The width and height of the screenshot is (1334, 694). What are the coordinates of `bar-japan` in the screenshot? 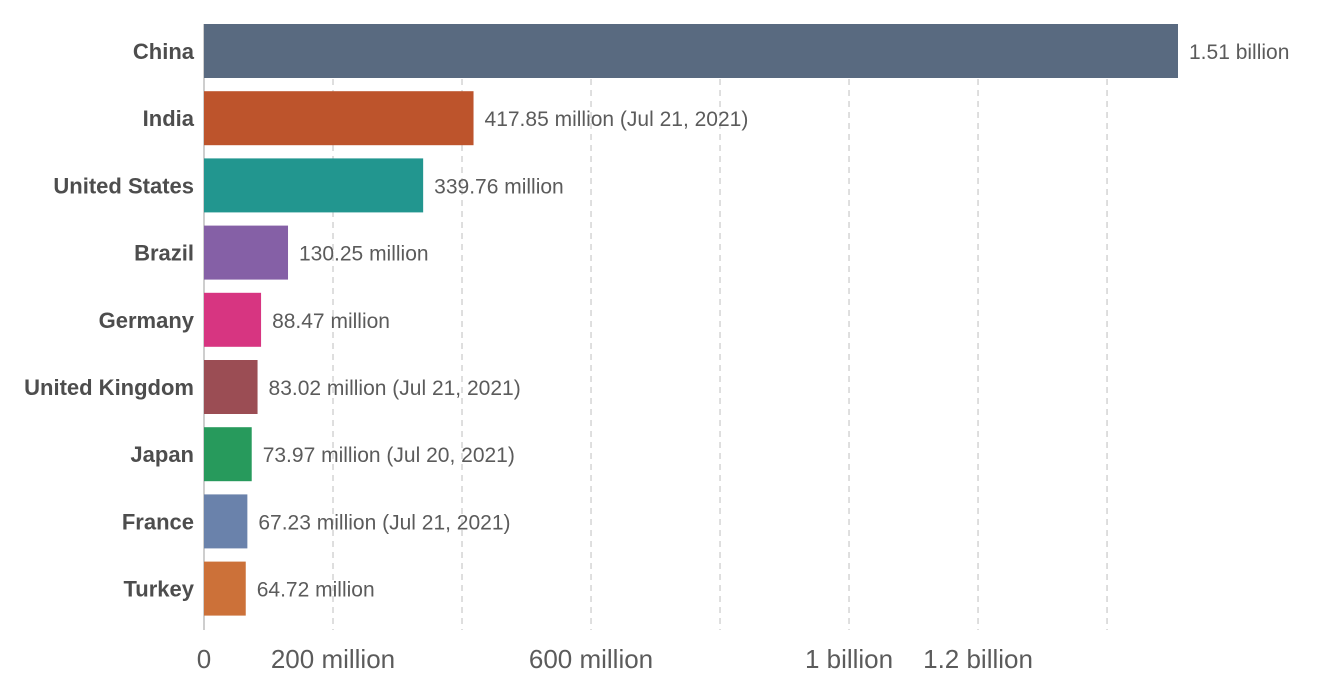 It's located at (228, 454).